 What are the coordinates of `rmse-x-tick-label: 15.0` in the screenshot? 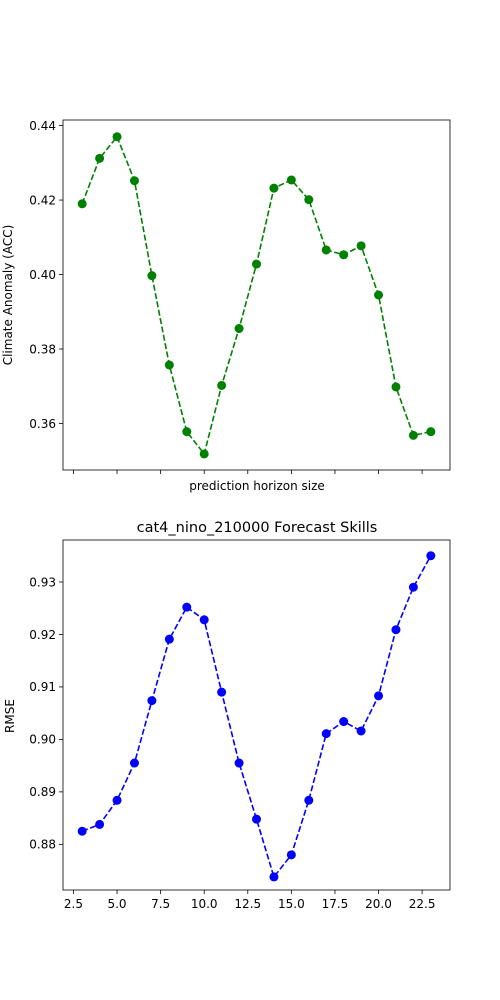 It's located at (291, 904).